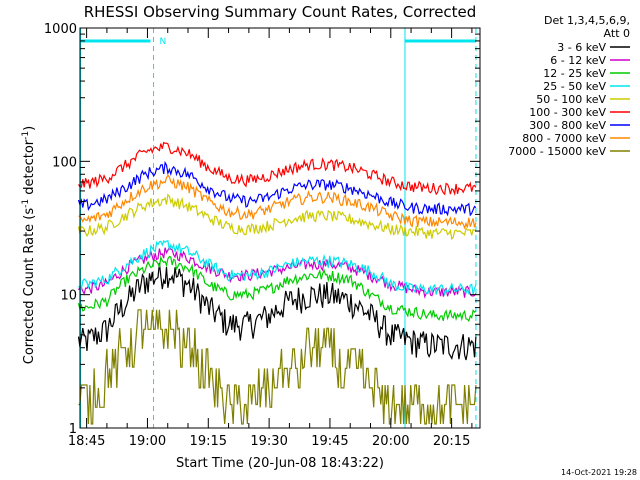 Image resolution: width=640 pixels, height=480 pixels. What do you see at coordinates (329, 441) in the screenshot?
I see `x-tick-label-1945: 19:45` at bounding box center [329, 441].